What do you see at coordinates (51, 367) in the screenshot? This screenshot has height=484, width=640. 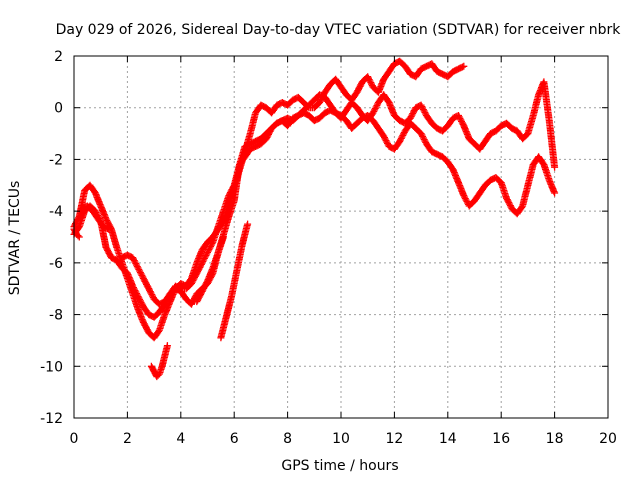 I see `y-tick-label: -10` at bounding box center [51, 367].